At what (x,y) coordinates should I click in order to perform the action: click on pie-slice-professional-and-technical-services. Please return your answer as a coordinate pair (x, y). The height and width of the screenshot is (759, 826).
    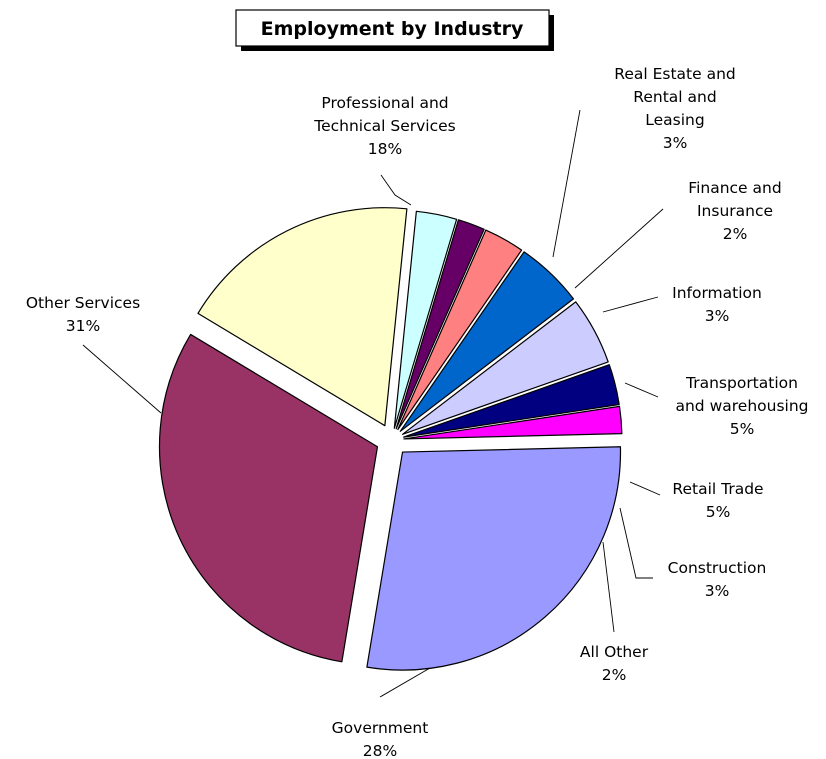
    Looking at the image, I should click on (302, 317).